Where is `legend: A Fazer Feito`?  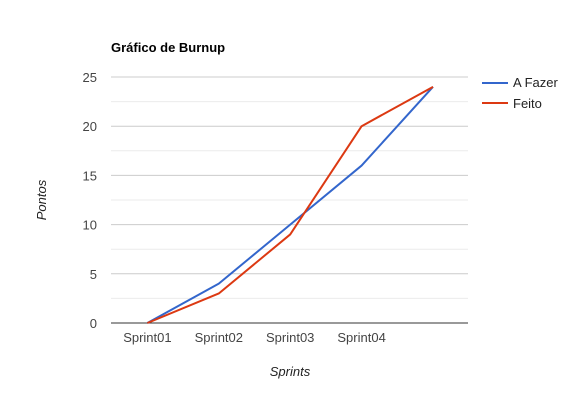
legend: A Fazer Feito is located at coordinates (520, 93).